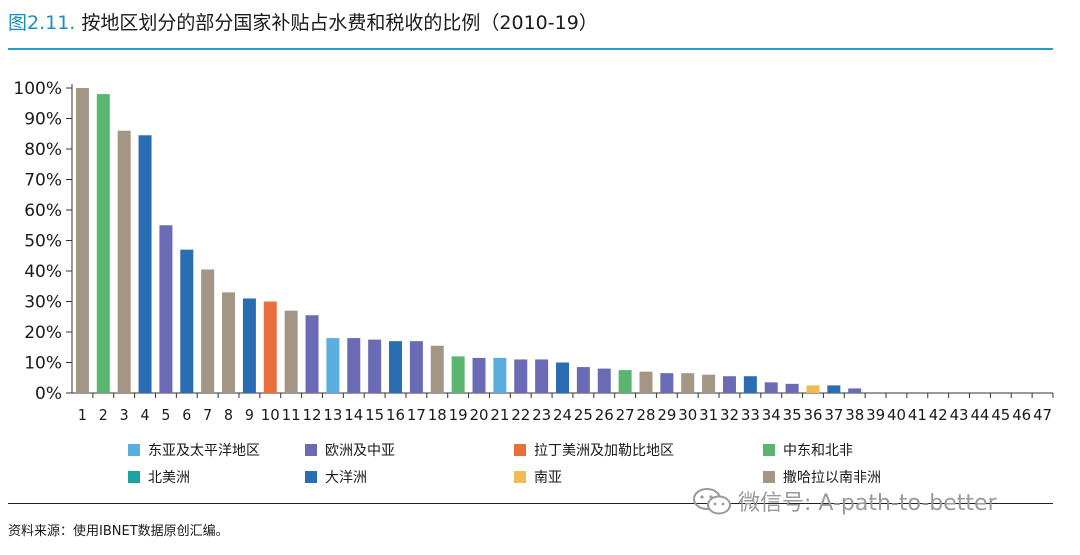  What do you see at coordinates (499, 415) in the screenshot?
I see `x-tick-label: 21` at bounding box center [499, 415].